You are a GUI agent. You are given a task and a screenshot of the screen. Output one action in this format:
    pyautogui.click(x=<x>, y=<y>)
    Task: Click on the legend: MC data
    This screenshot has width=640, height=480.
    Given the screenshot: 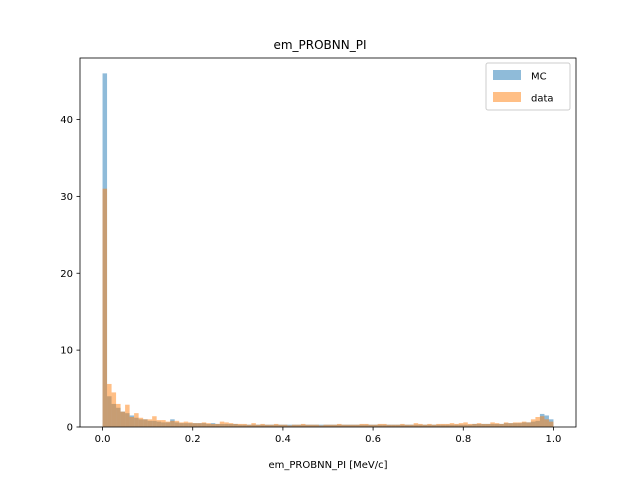 What is the action you would take?
    pyautogui.click(x=528, y=86)
    